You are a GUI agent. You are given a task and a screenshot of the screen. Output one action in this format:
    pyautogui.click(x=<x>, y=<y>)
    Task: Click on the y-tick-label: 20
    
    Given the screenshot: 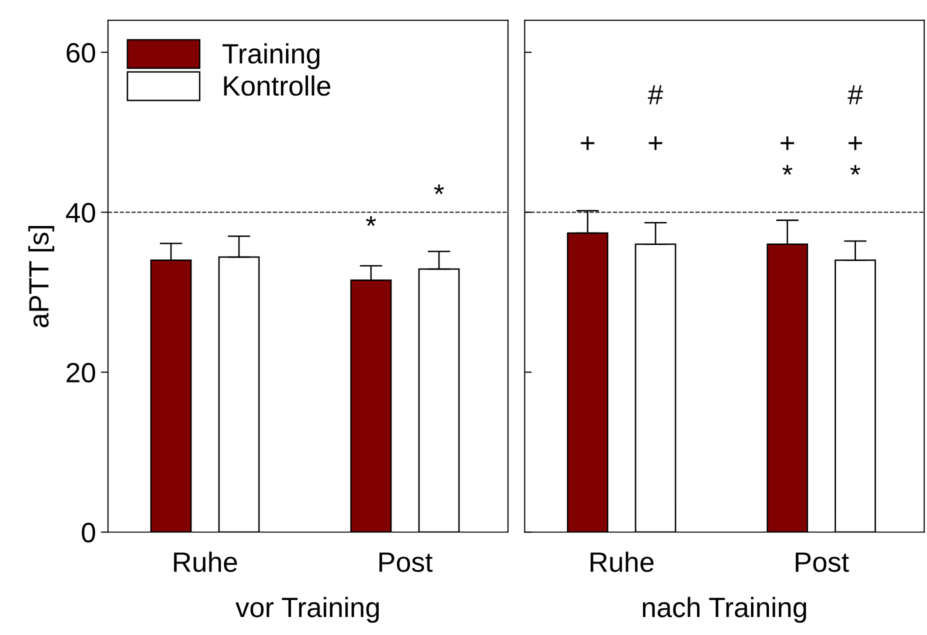 What is the action you would take?
    pyautogui.click(x=81, y=372)
    